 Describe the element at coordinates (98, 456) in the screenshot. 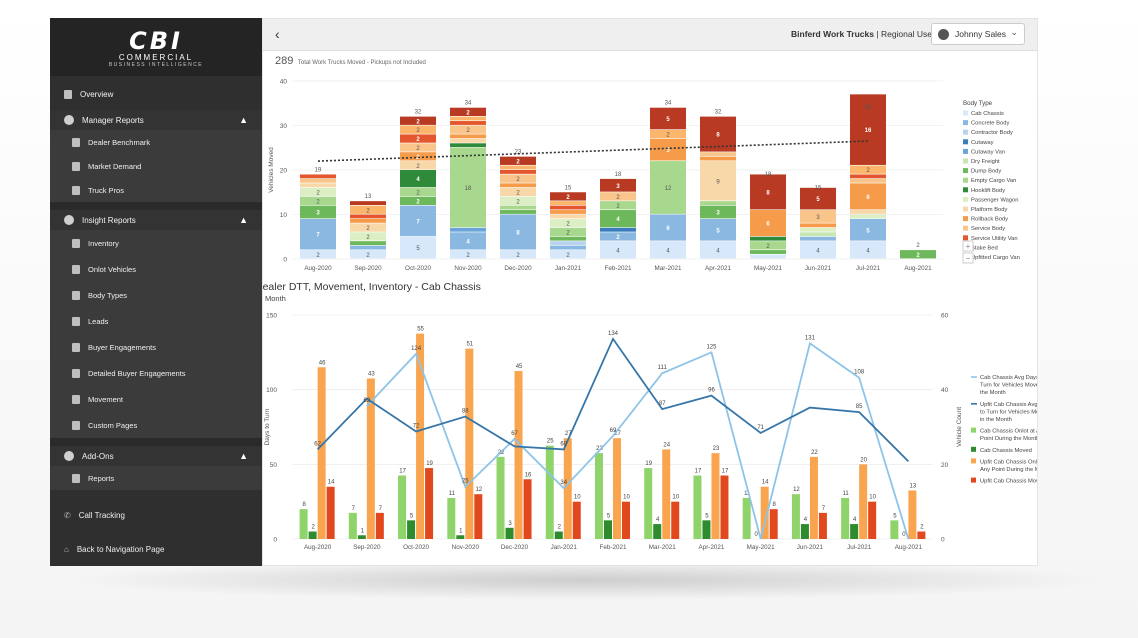

I see `addons-label: Add-Ons` at that location.